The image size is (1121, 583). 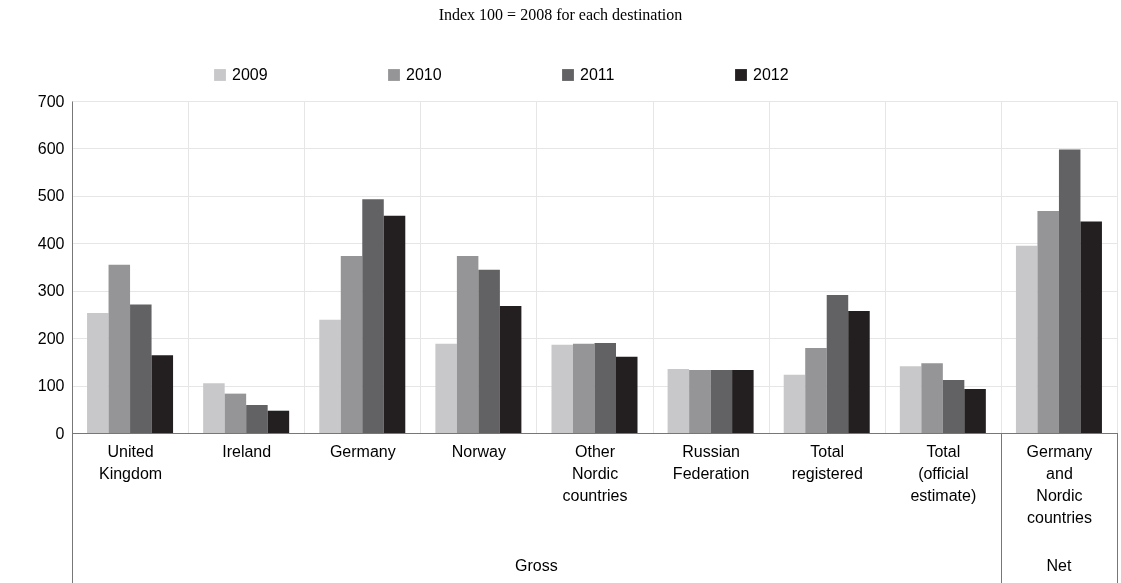 What do you see at coordinates (60, 433) in the screenshot?
I see `y-tick-label: 0` at bounding box center [60, 433].